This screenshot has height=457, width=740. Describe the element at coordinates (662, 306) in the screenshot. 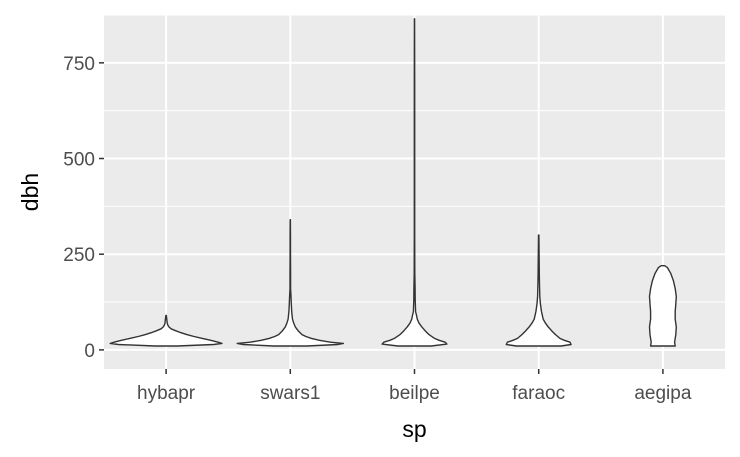

I see `violin-aegipa` at that location.